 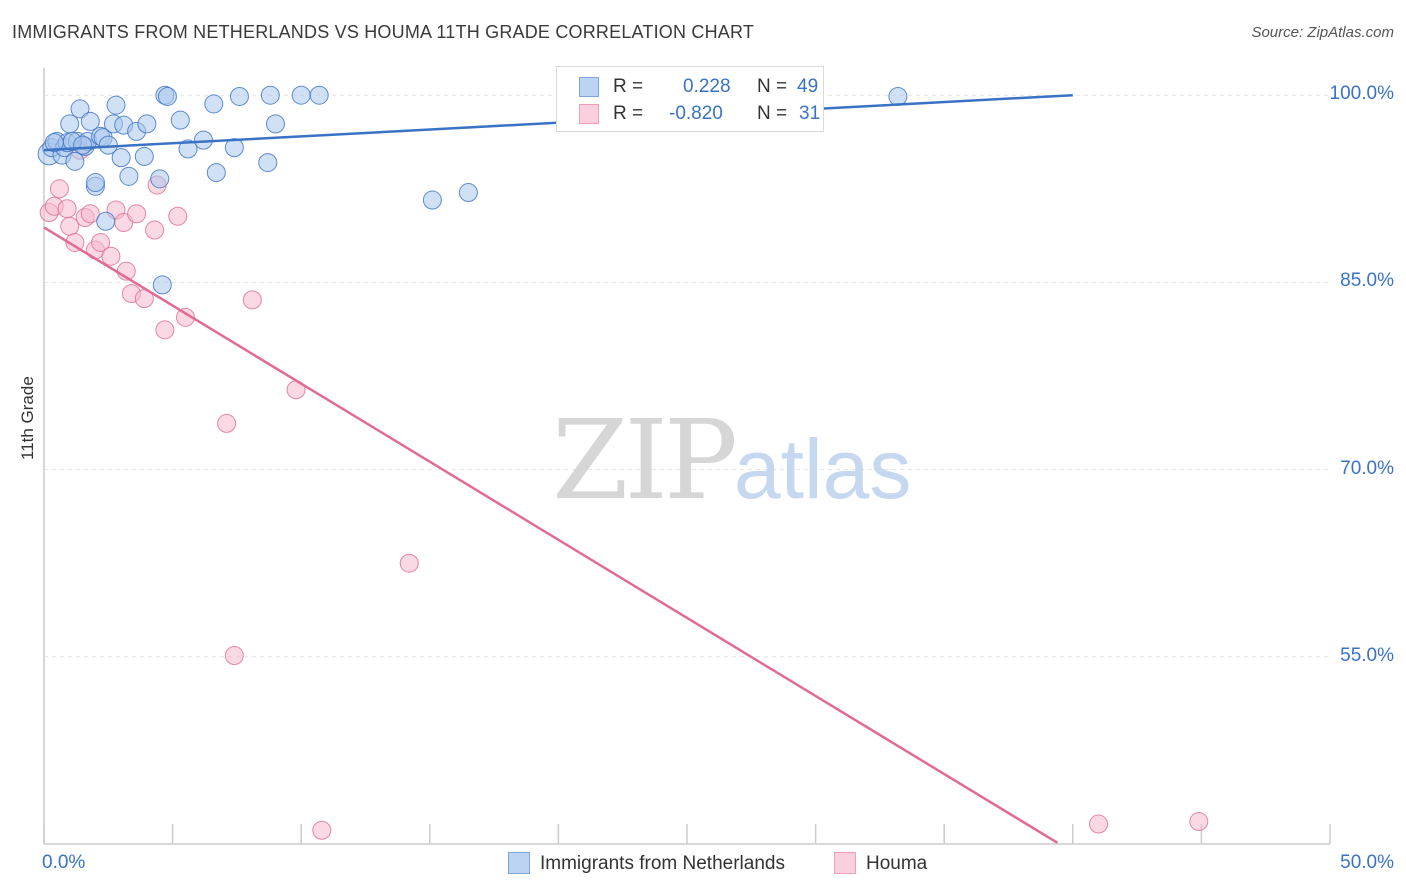 What do you see at coordinates (27, 418) in the screenshot?
I see `y-axis-label: 11th Grade` at bounding box center [27, 418].